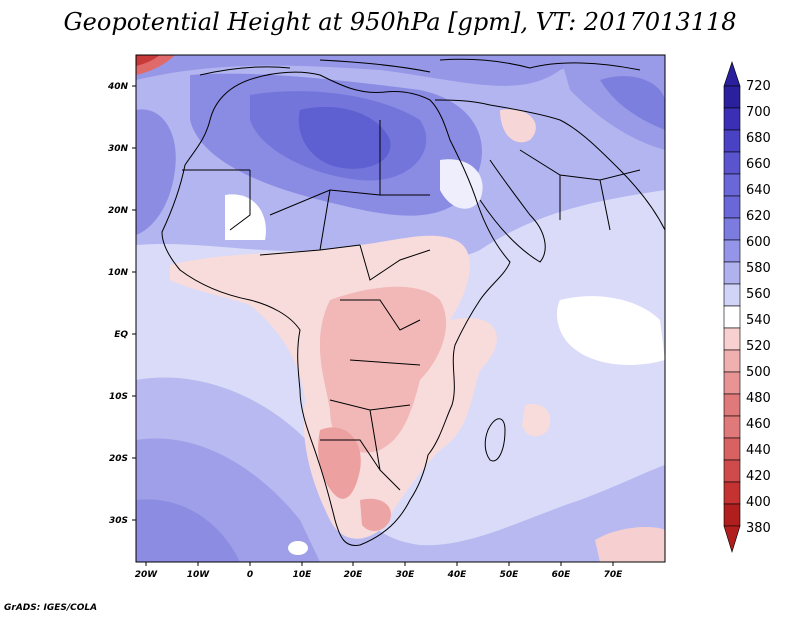  Describe the element at coordinates (121, 335) in the screenshot. I see `lat-tick-label: EQ` at that location.